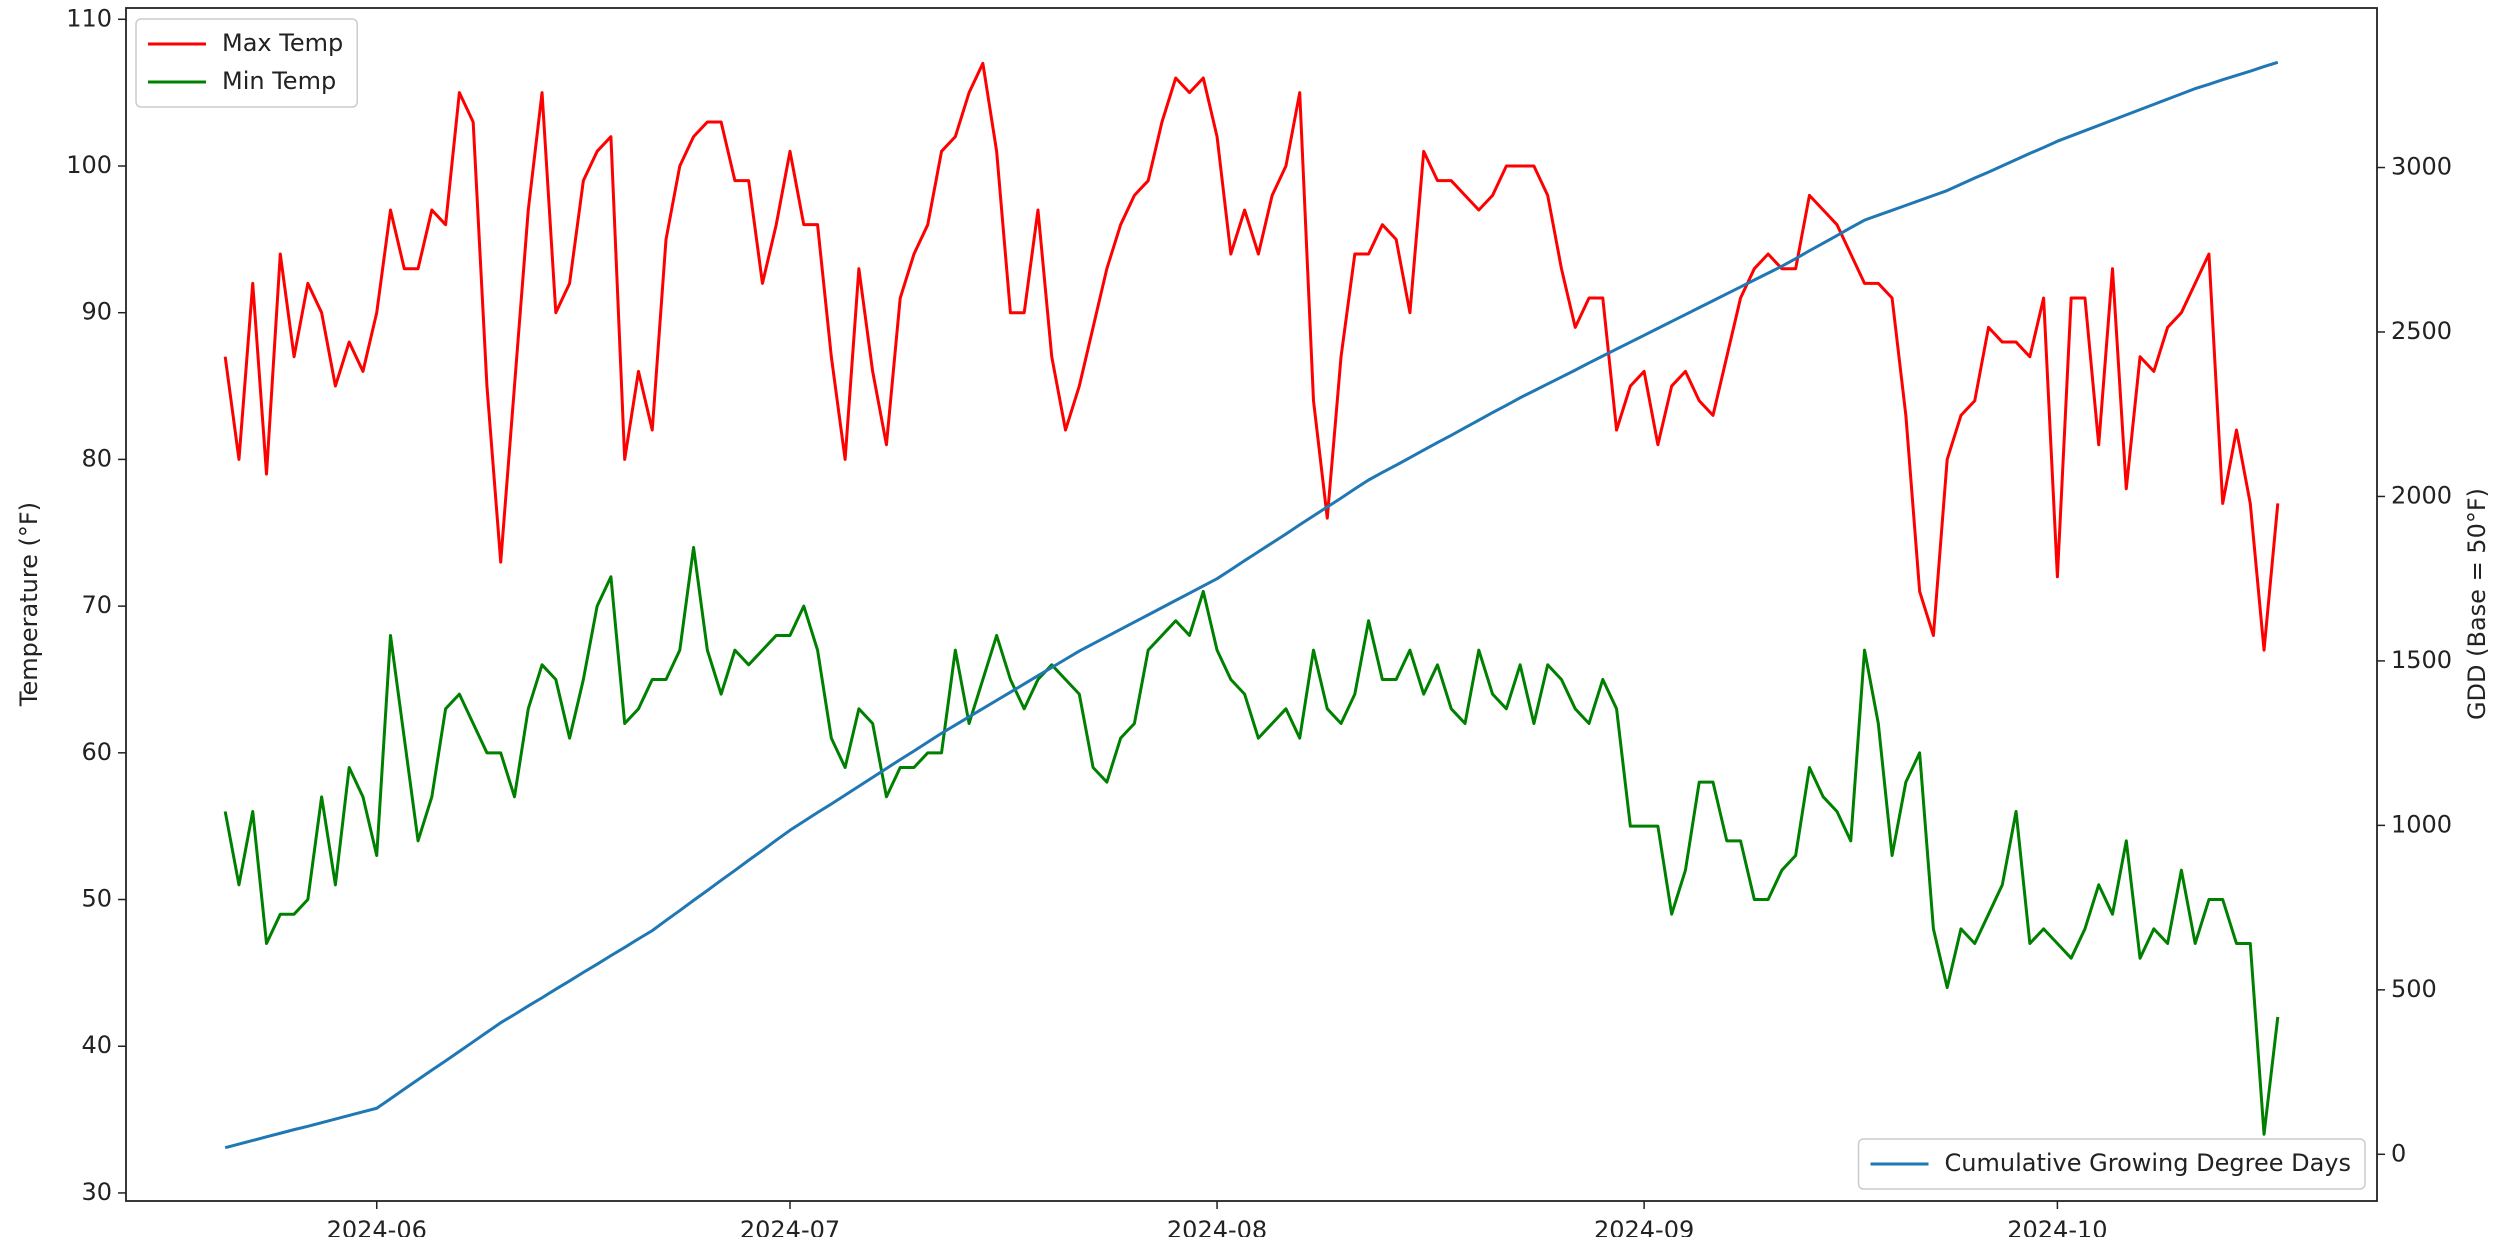 This screenshot has width=2498, height=1241. What do you see at coordinates (2414, 989) in the screenshot?
I see `y2-tick-label: 500` at bounding box center [2414, 989].